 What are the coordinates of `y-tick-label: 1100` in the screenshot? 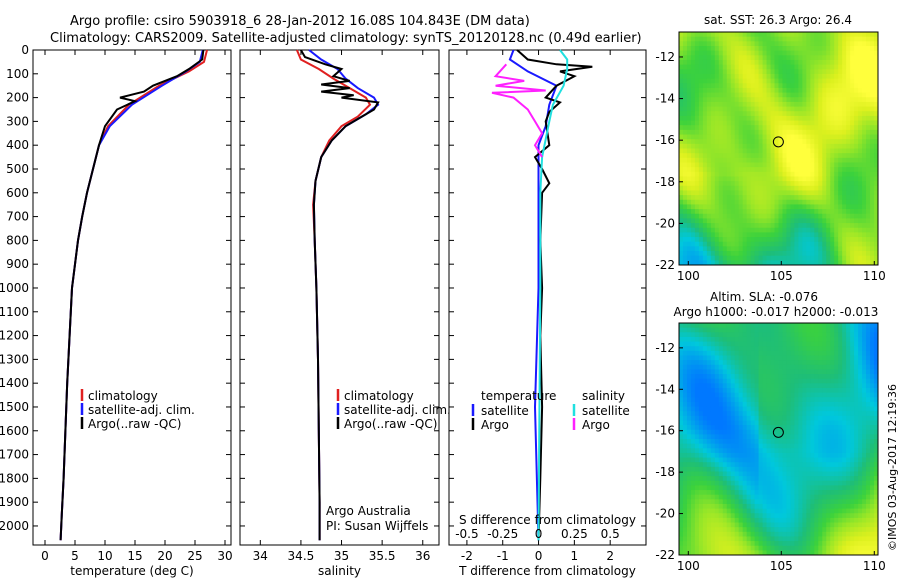 It's located at (14, 312).